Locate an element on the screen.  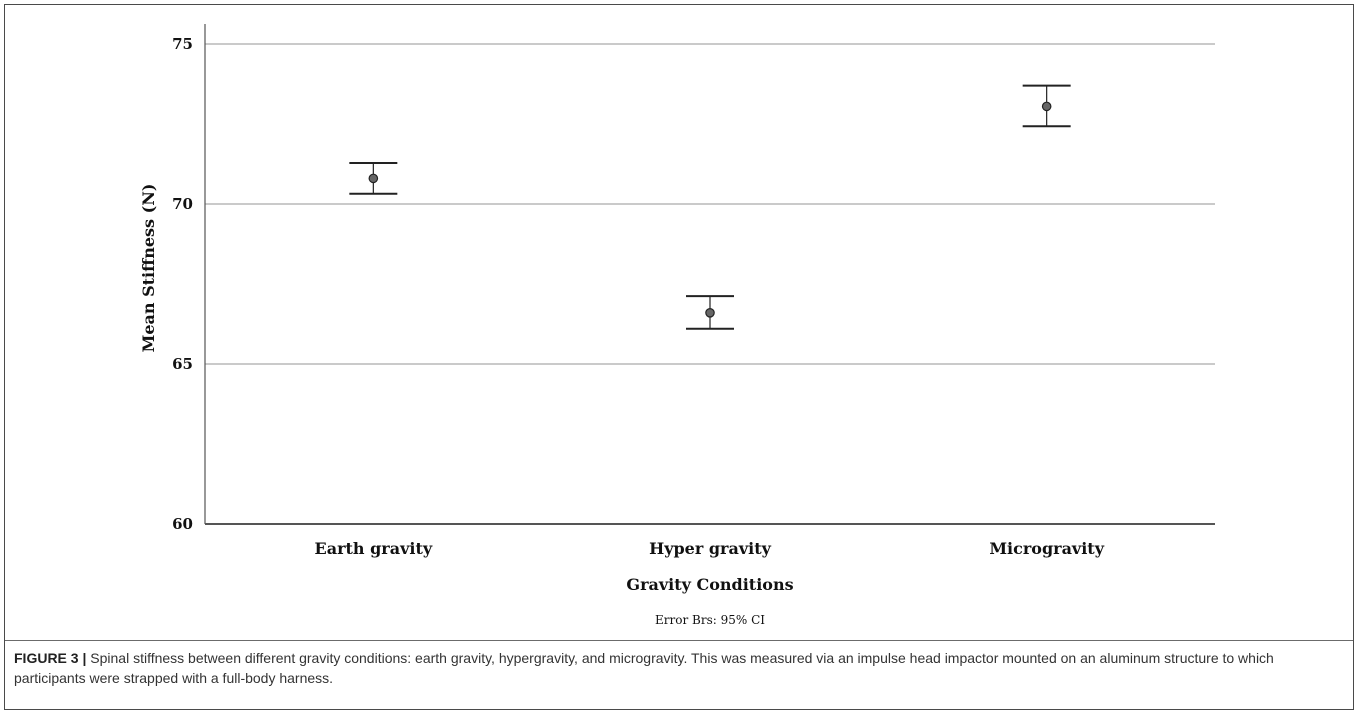
y-tick-labels: 60 65 70 75 is located at coordinates (182, 284).